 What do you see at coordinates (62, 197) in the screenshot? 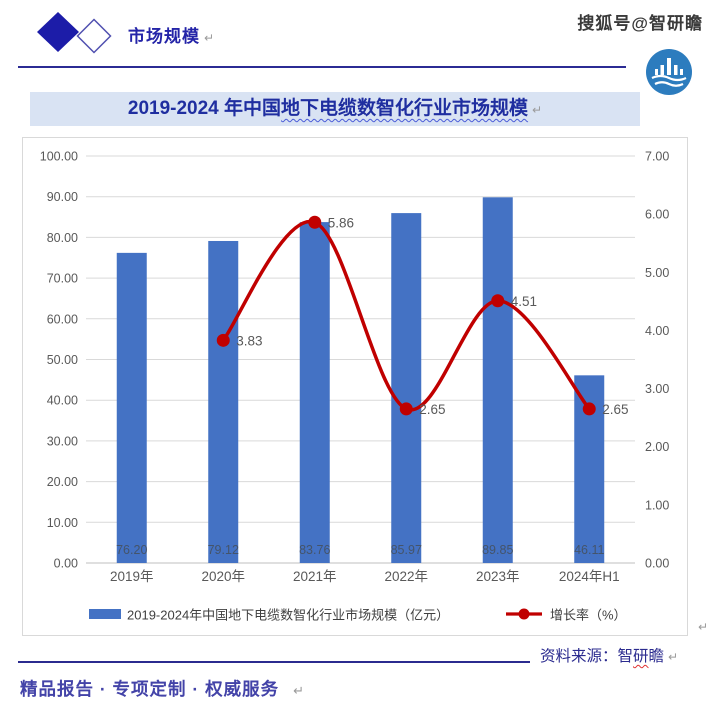
I see `y-axis-label-left: 90.00` at bounding box center [62, 197].